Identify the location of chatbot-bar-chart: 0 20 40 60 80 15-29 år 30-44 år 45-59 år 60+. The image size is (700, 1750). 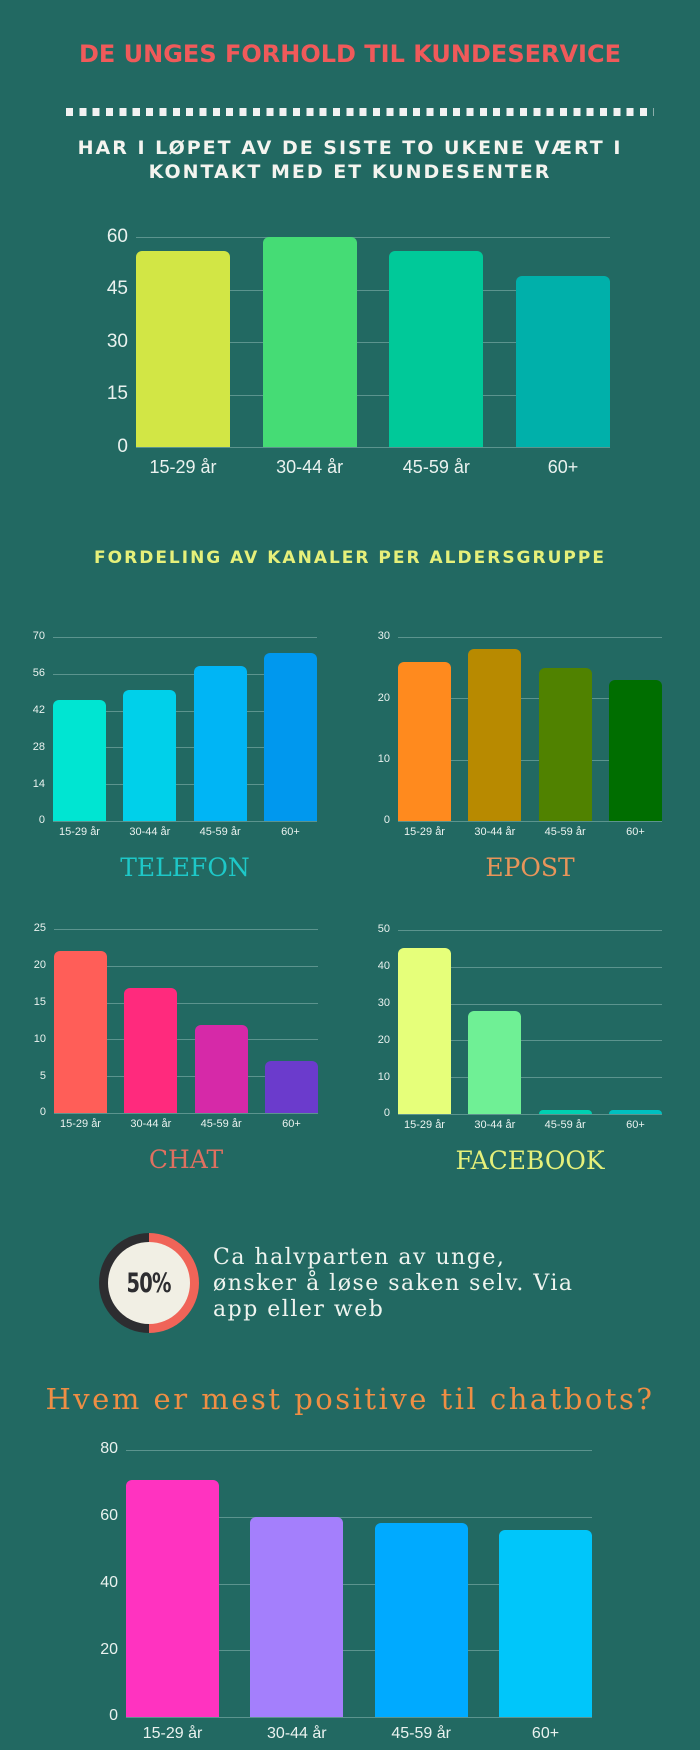
(346, 1591).